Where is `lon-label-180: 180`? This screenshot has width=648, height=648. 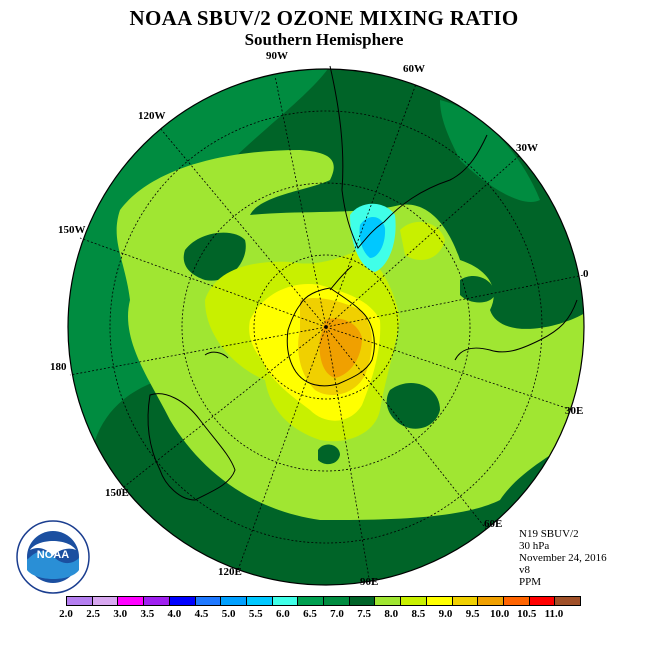
lon-label-180: 180 is located at coordinates (58, 367).